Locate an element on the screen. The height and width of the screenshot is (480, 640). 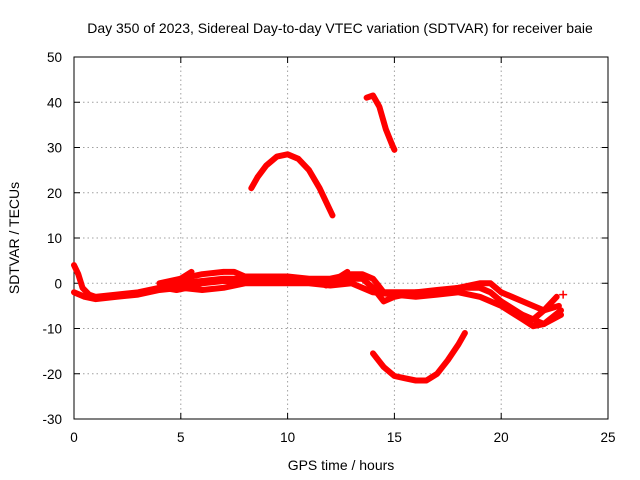
y-axis-label: SDTVAR / TECUs is located at coordinates (14, 238).